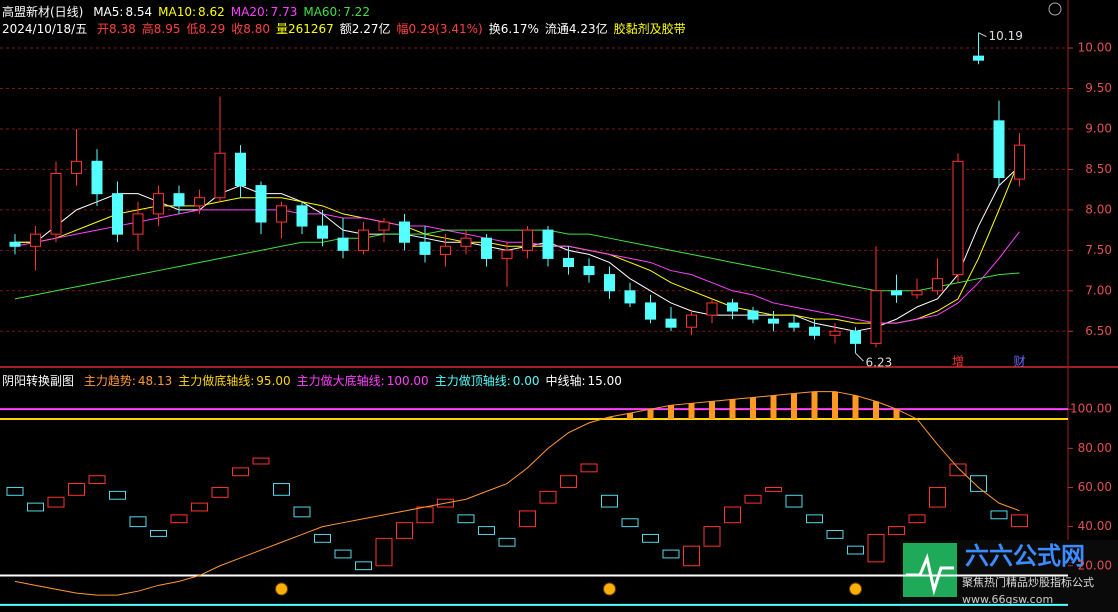  Describe the element at coordinates (109, 381) in the screenshot. I see `legend-name: 主力趋势:` at that location.